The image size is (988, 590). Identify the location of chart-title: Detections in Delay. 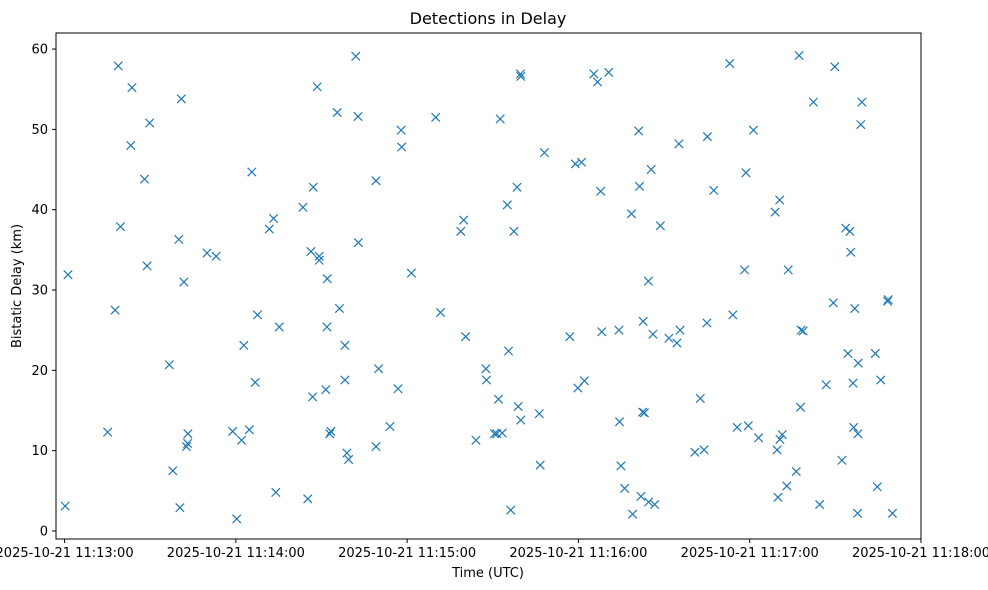
(488, 18).